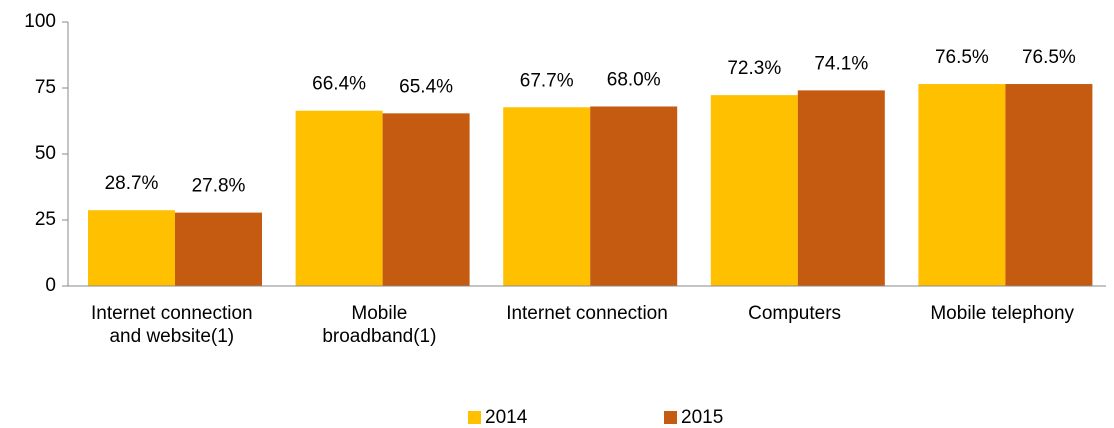  Describe the element at coordinates (587, 313) in the screenshot. I see `x-tick-label: Internet connection` at that location.